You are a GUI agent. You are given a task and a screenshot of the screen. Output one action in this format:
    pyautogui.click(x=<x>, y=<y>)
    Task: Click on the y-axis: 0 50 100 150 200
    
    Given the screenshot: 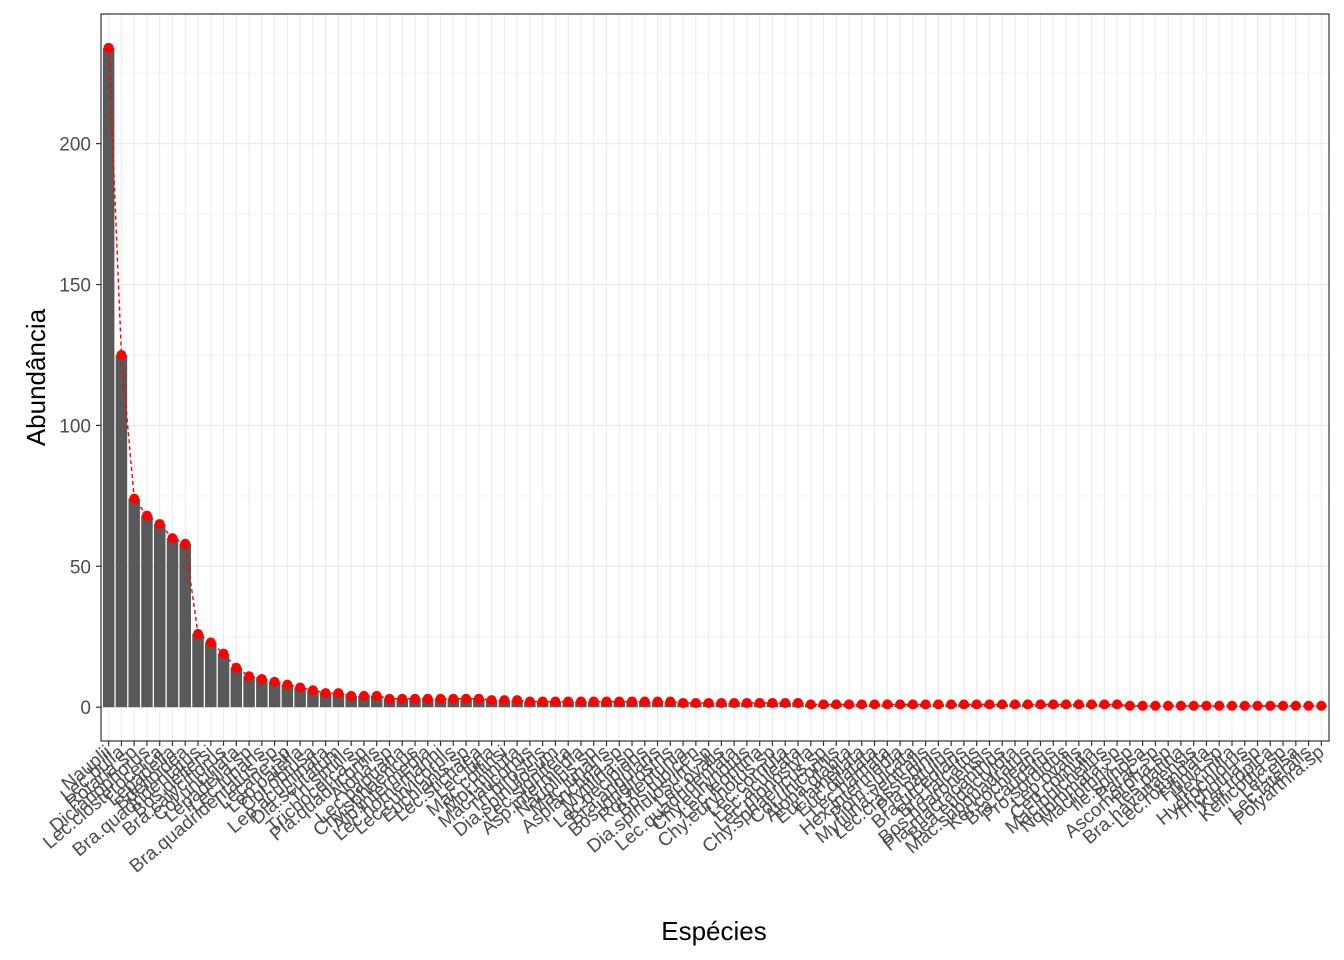 What is the action you would take?
    pyautogui.click(x=80, y=427)
    